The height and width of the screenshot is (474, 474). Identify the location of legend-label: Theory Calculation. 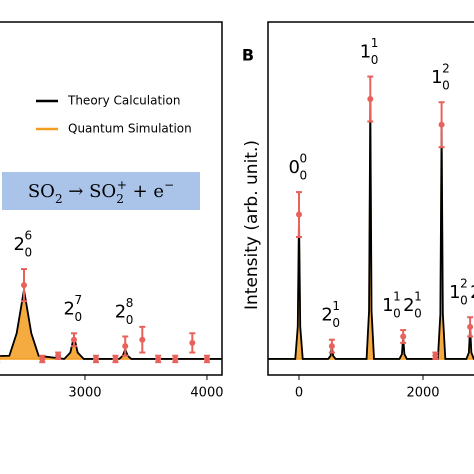
(123, 101).